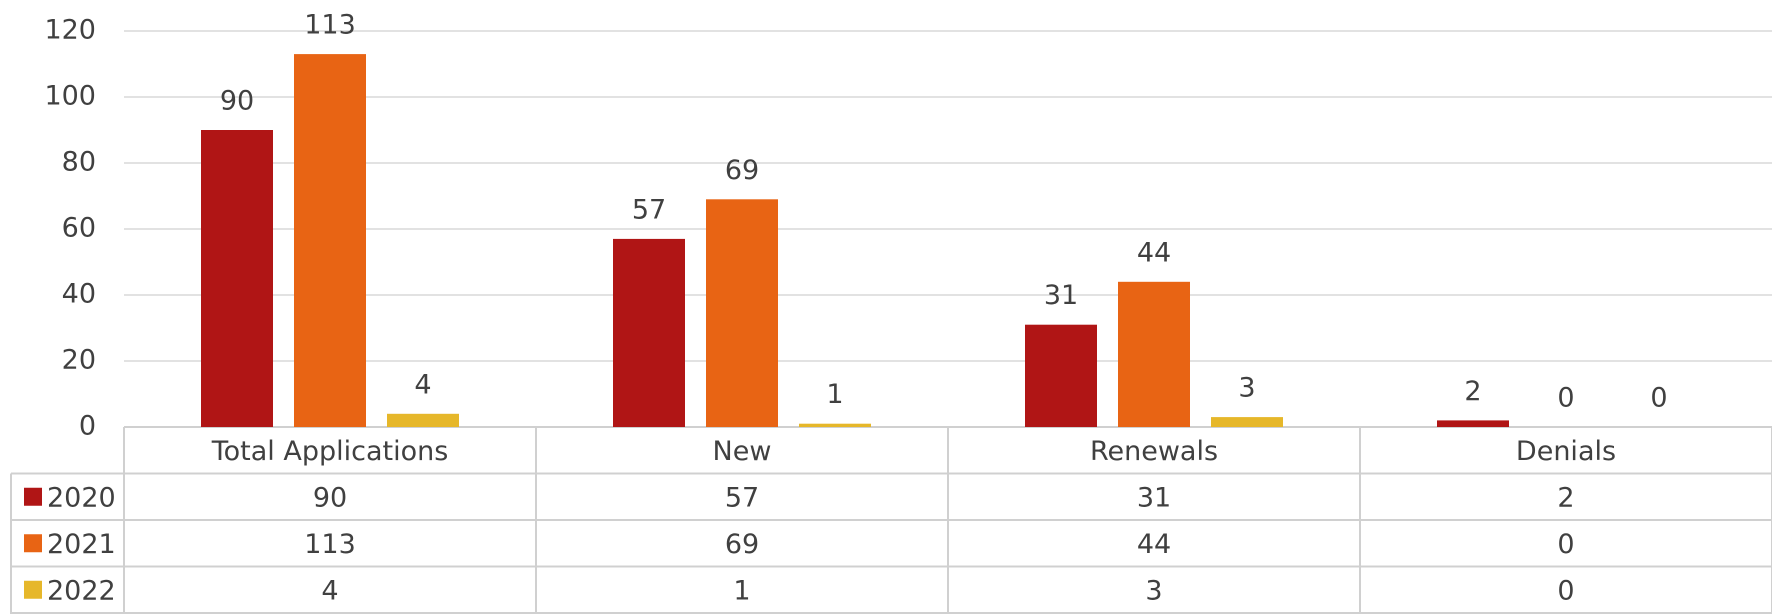 The image size is (1772, 614). Describe the element at coordinates (79, 294) in the screenshot. I see `y-tick-label: 40` at that location.